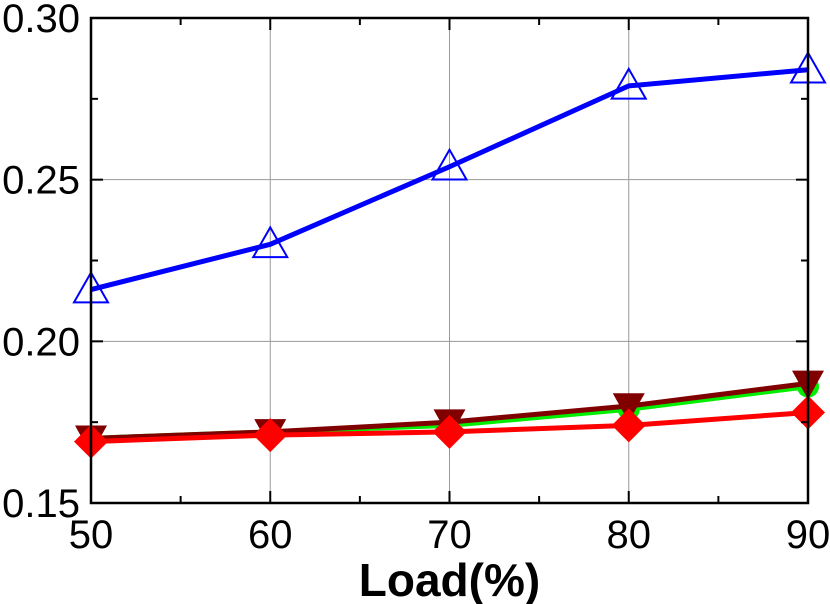  Describe the element at coordinates (270, 535) in the screenshot. I see `x-tick-label: 60` at that location.